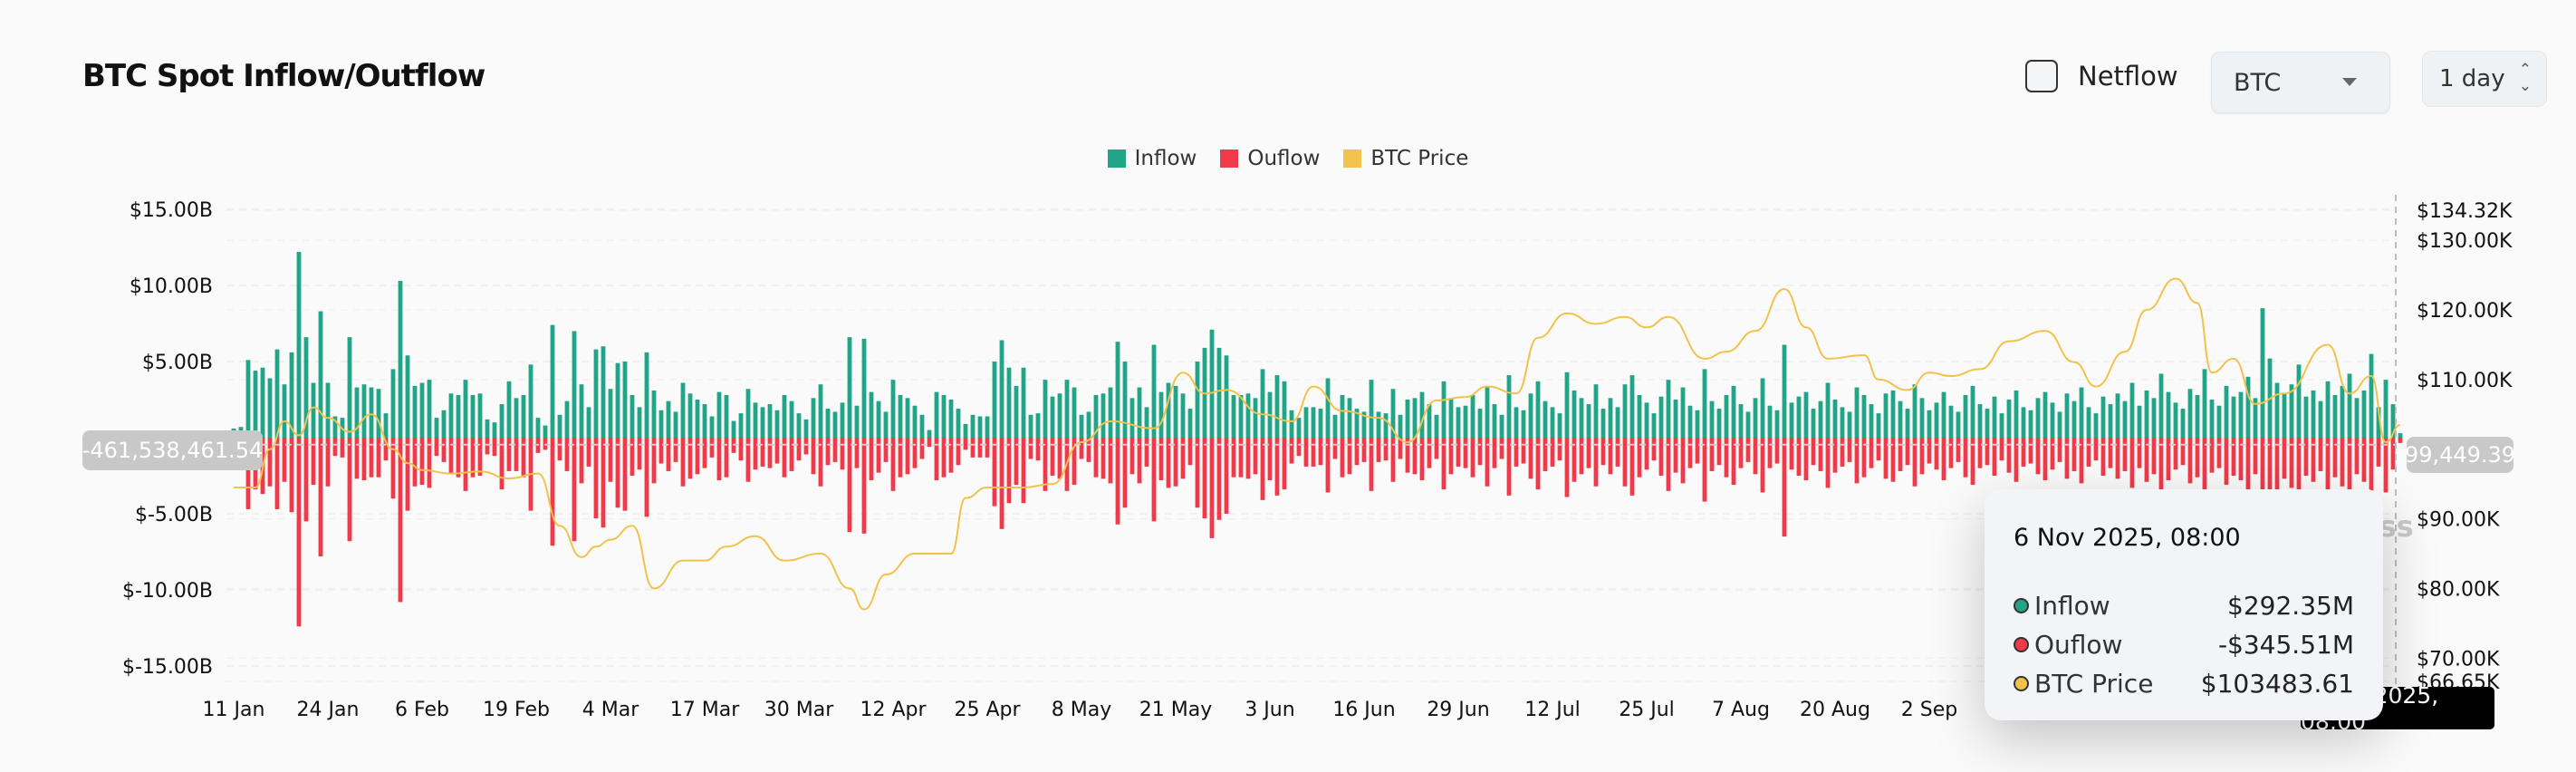 Image resolution: width=2576 pixels, height=772 pixels. What do you see at coordinates (2101, 76) in the screenshot?
I see `netflow-toggle: Netflow` at bounding box center [2101, 76].